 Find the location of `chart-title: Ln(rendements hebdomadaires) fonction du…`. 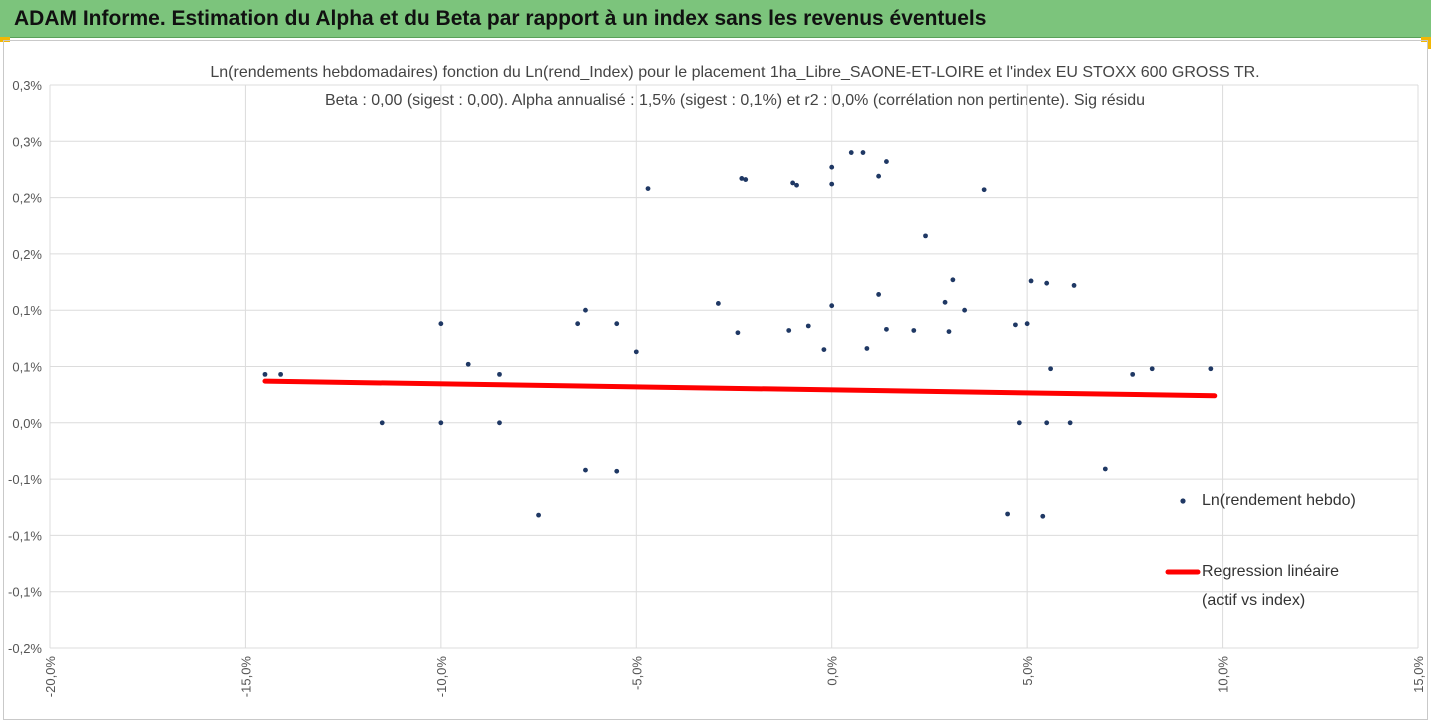

chart-title: Ln(rendements hebdomadaires) fonction du… is located at coordinates (735, 72).